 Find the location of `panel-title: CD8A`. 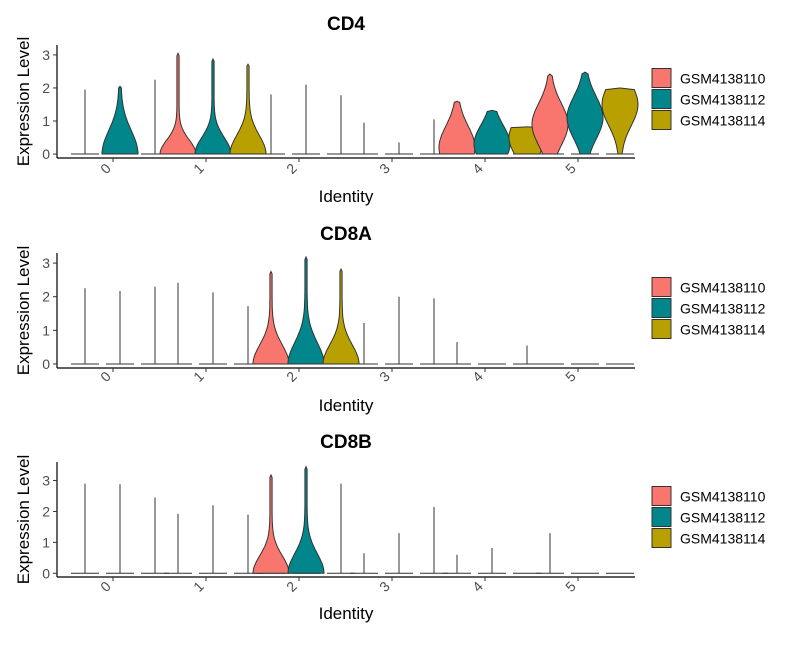

panel-title: CD8A is located at coordinates (346, 234).